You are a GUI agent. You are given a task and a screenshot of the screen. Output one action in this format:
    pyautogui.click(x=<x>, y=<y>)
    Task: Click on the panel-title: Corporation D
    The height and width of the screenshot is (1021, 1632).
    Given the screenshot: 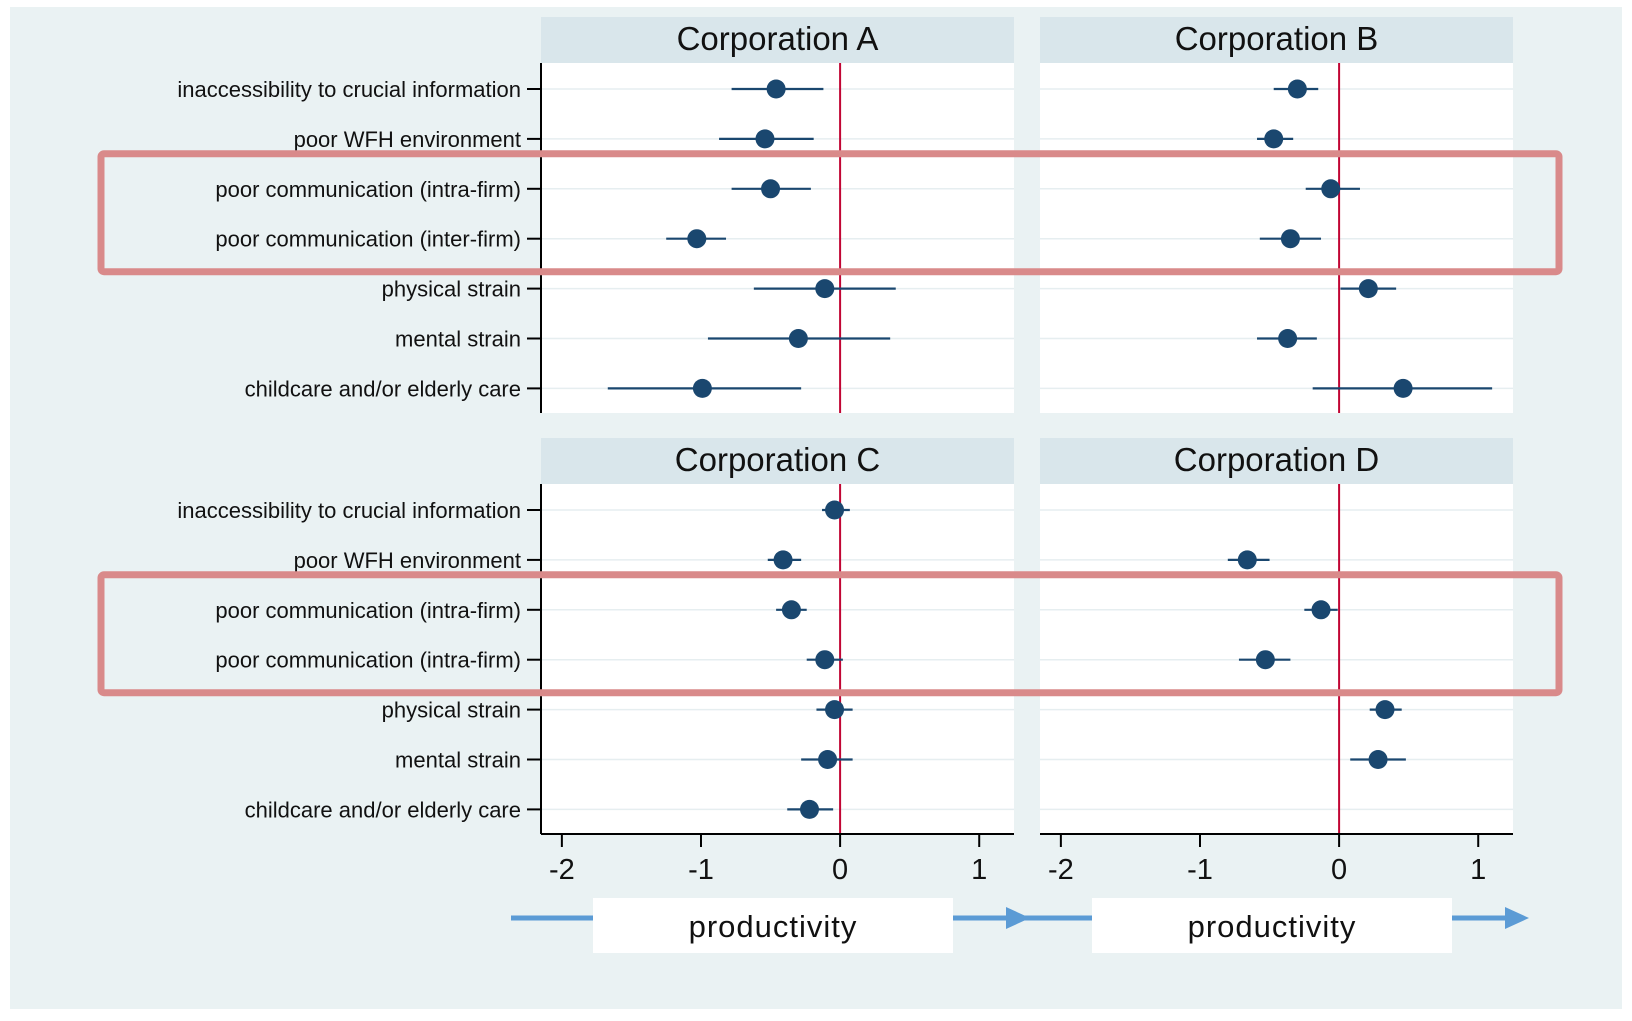 What is the action you would take?
    pyautogui.click(x=1276, y=459)
    